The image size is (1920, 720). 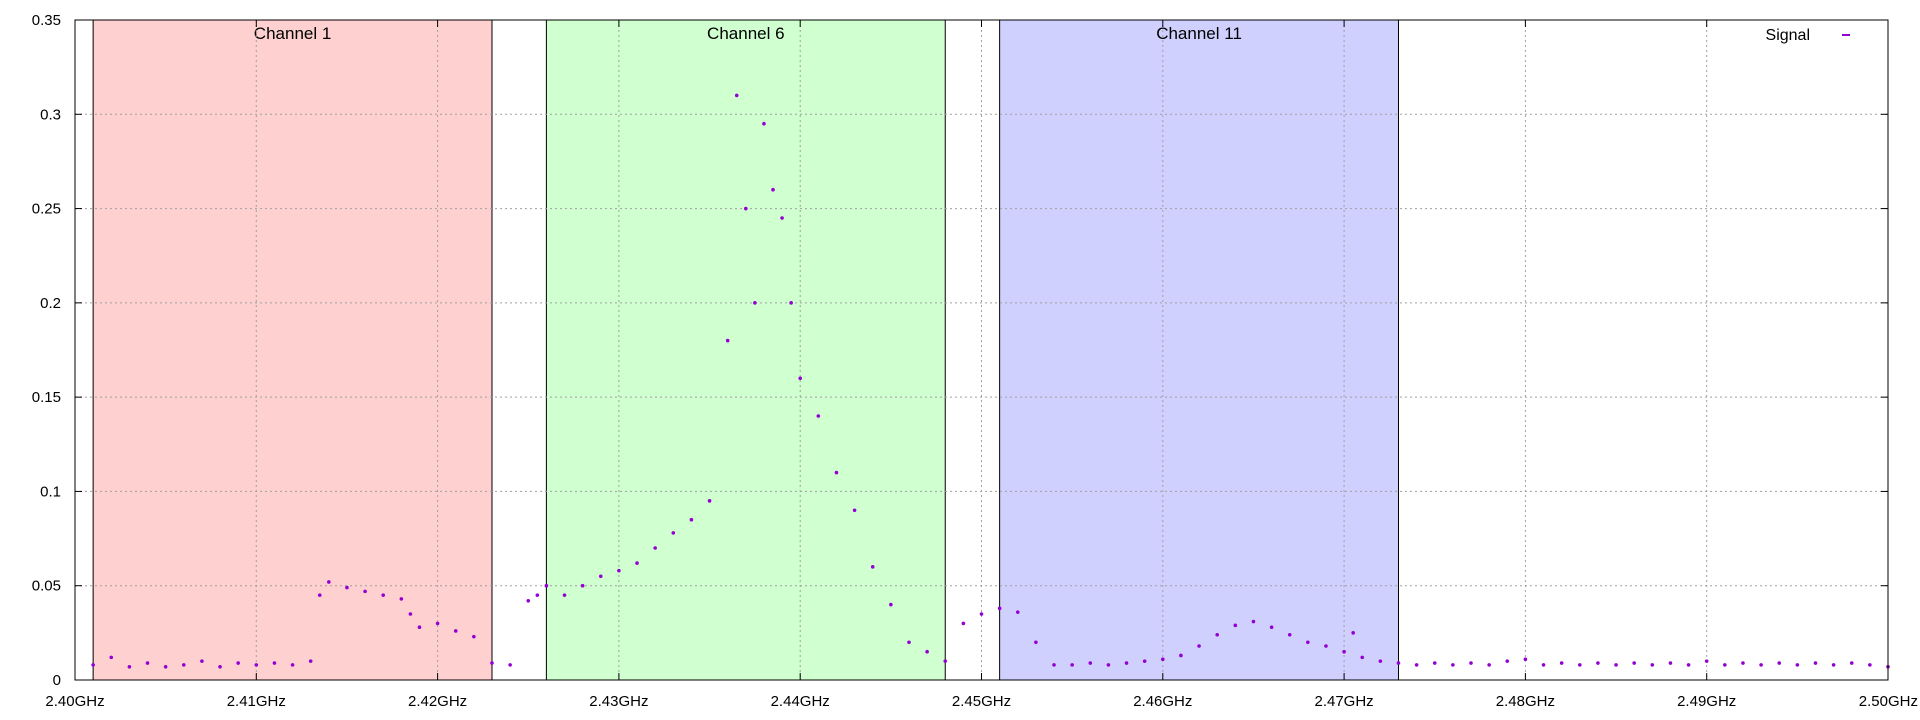 I want to click on legend-label: Signal, so click(x=1788, y=35).